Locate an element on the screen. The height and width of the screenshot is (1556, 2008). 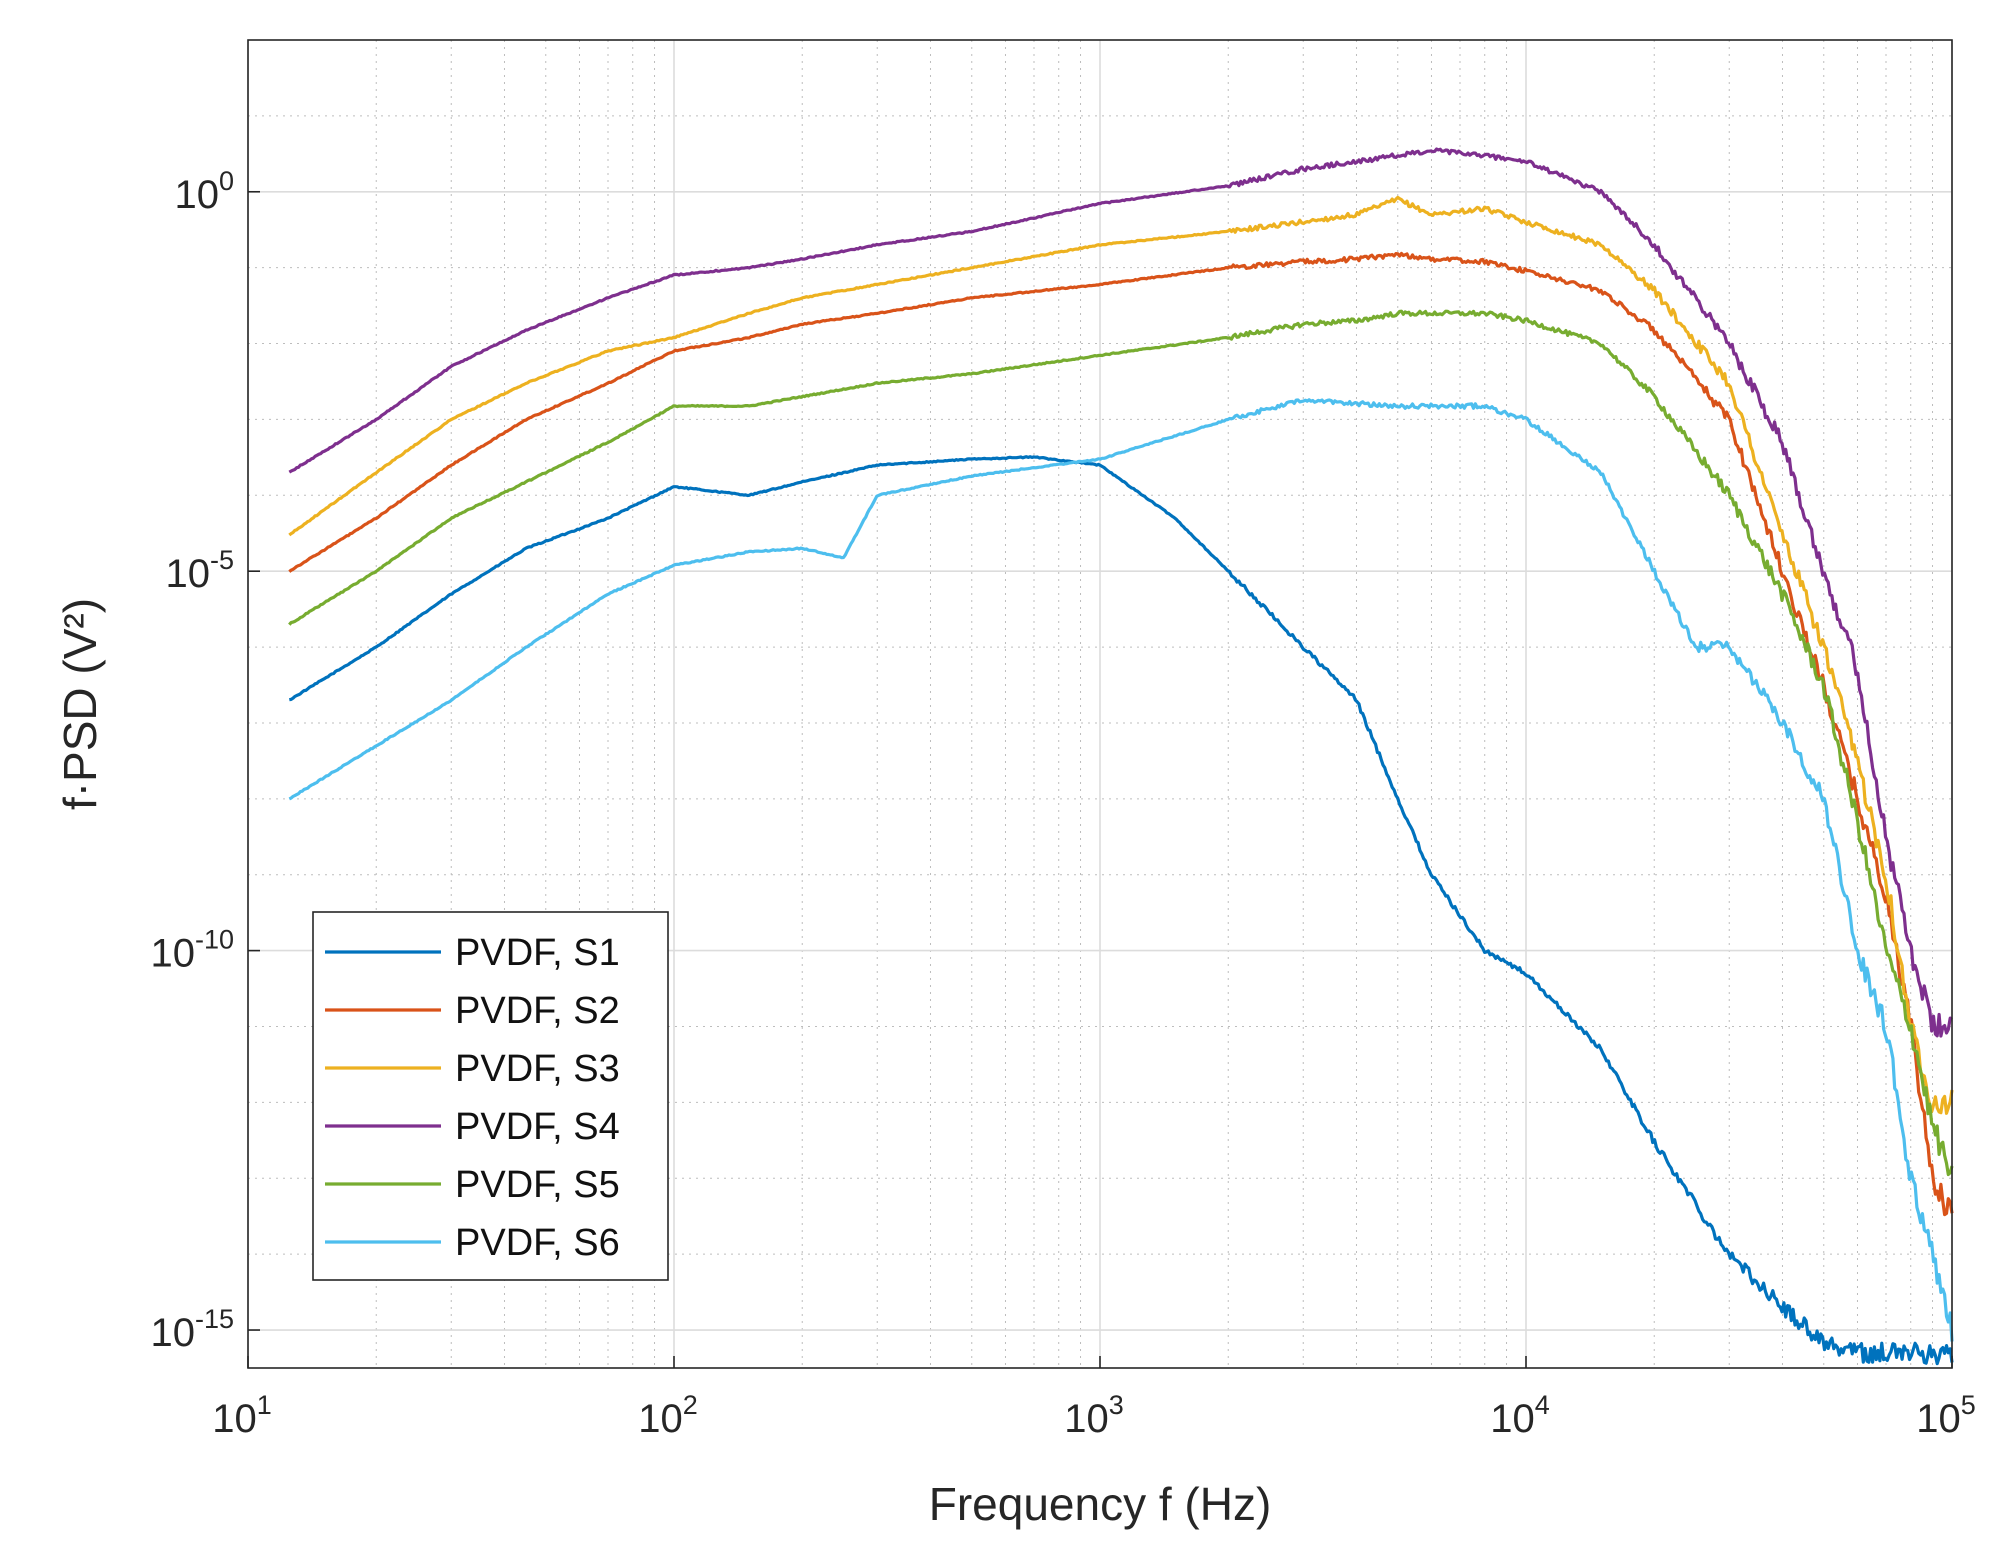
y-tick-label: 10⁻¹⁰ is located at coordinates (192, 950).